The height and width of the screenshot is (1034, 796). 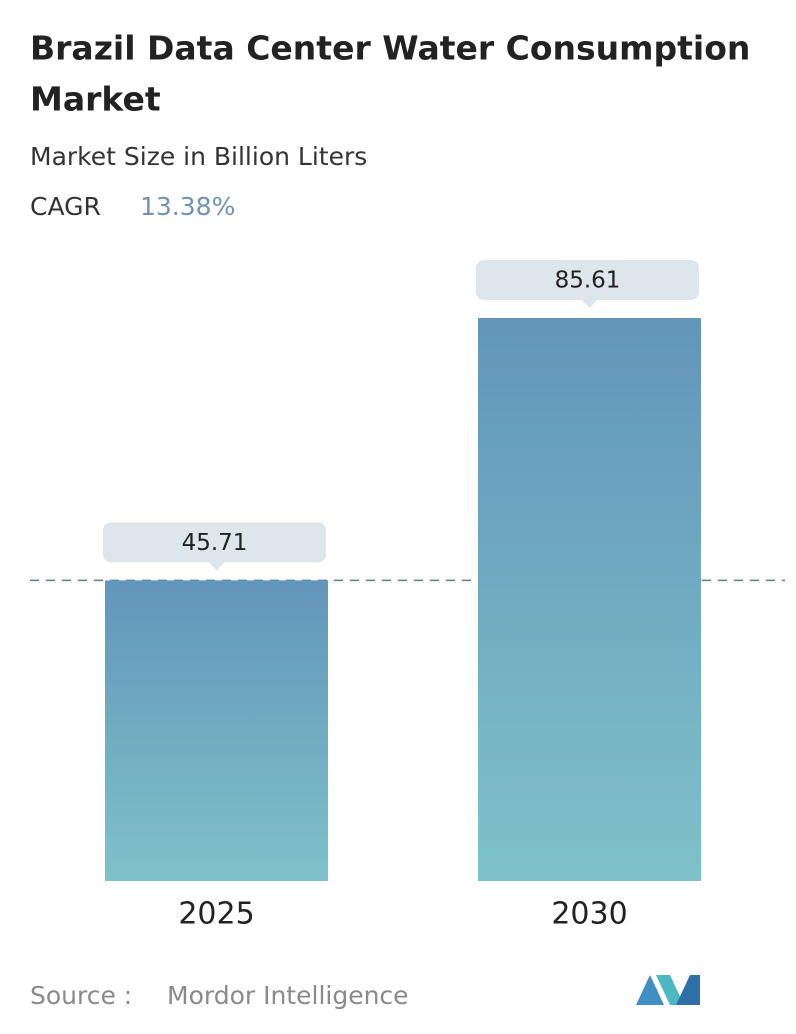 I want to click on x-tick-label: 2030, so click(x=589, y=914).